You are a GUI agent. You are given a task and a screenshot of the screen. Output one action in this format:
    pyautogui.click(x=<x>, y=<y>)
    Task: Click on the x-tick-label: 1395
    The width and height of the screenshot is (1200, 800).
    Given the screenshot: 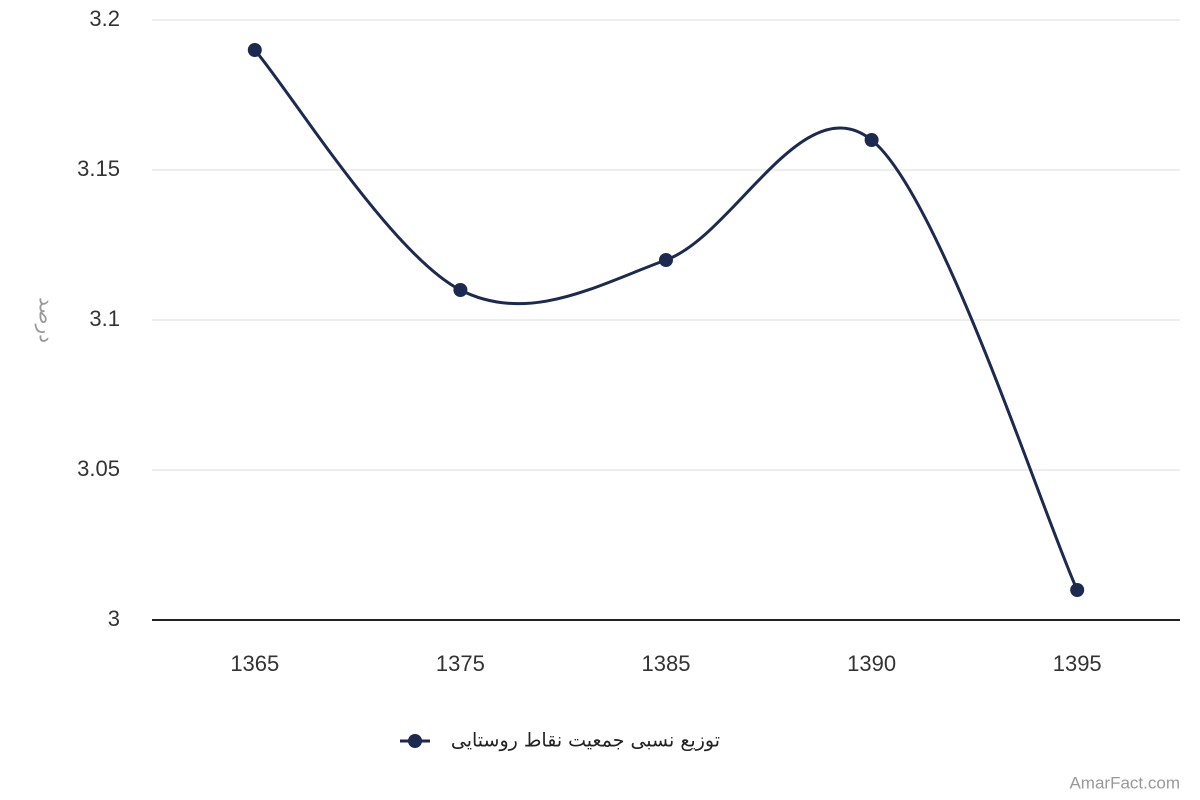 What is the action you would take?
    pyautogui.click(x=1077, y=663)
    